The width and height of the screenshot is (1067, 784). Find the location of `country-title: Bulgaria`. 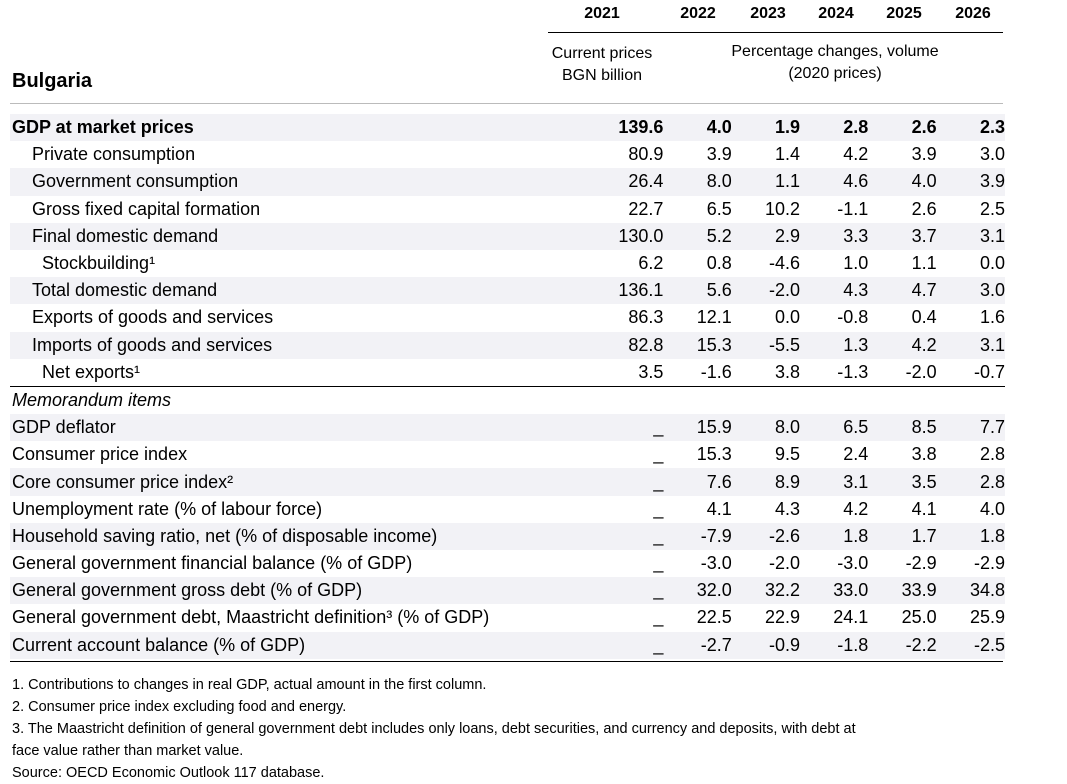

country-title: Bulgaria is located at coordinates (52, 81).